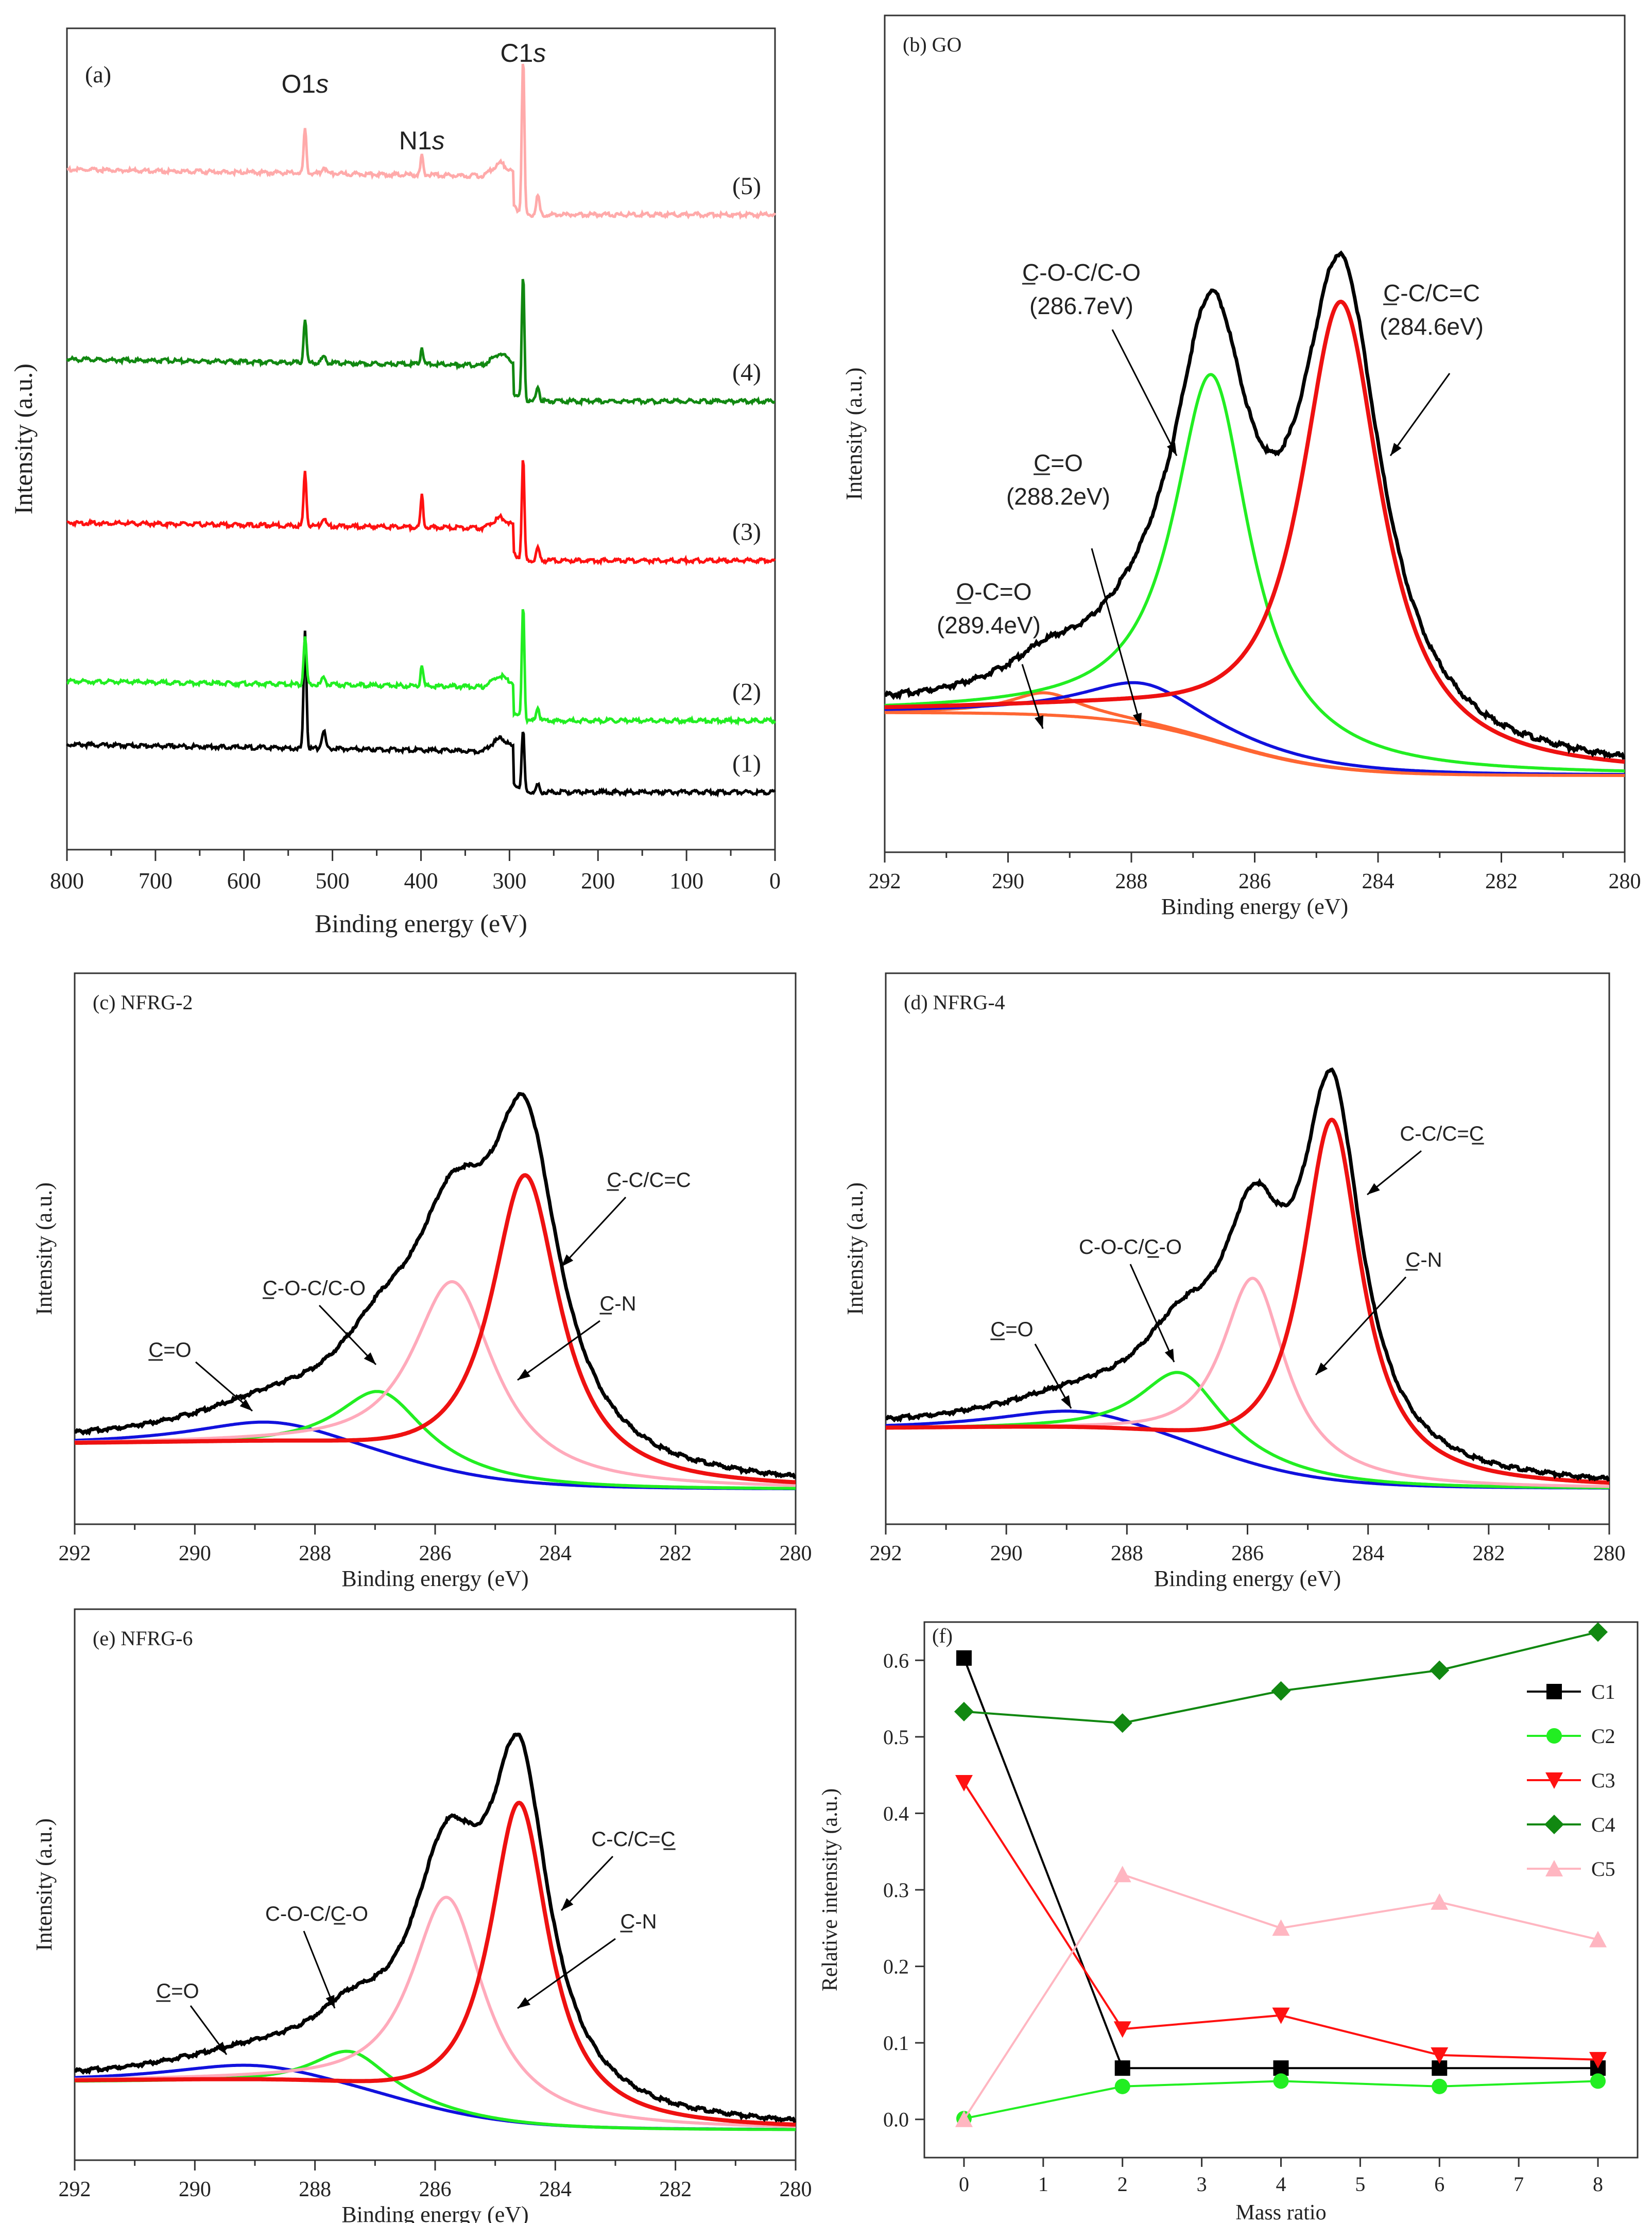  What do you see at coordinates (994, 591) in the screenshot?
I see `panel-b-annot-occ: O-C=O` at bounding box center [994, 591].